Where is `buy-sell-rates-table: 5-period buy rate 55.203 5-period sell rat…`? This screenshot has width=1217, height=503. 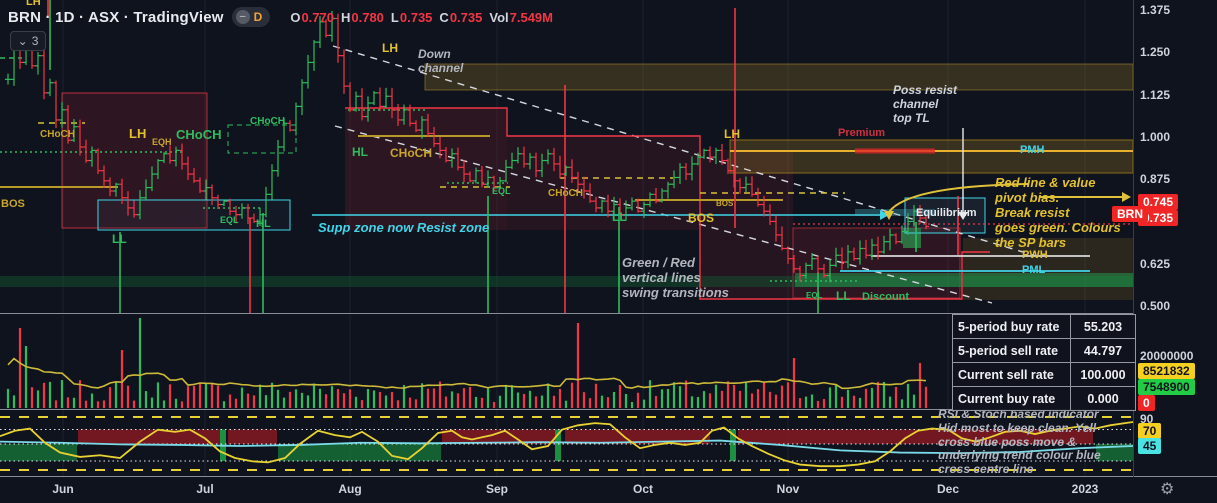 buy-sell-rates-table: 5-period buy rate 55.203 5-period sell rat… is located at coordinates (1044, 362).